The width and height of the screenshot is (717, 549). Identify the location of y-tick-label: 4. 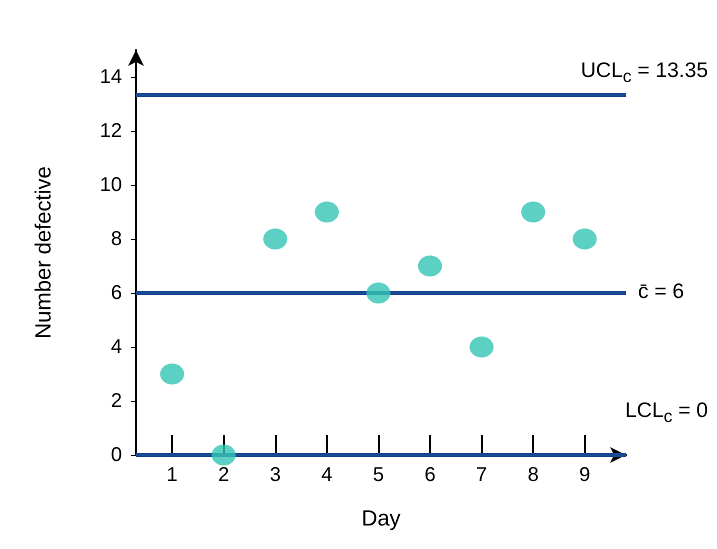
(116, 347).